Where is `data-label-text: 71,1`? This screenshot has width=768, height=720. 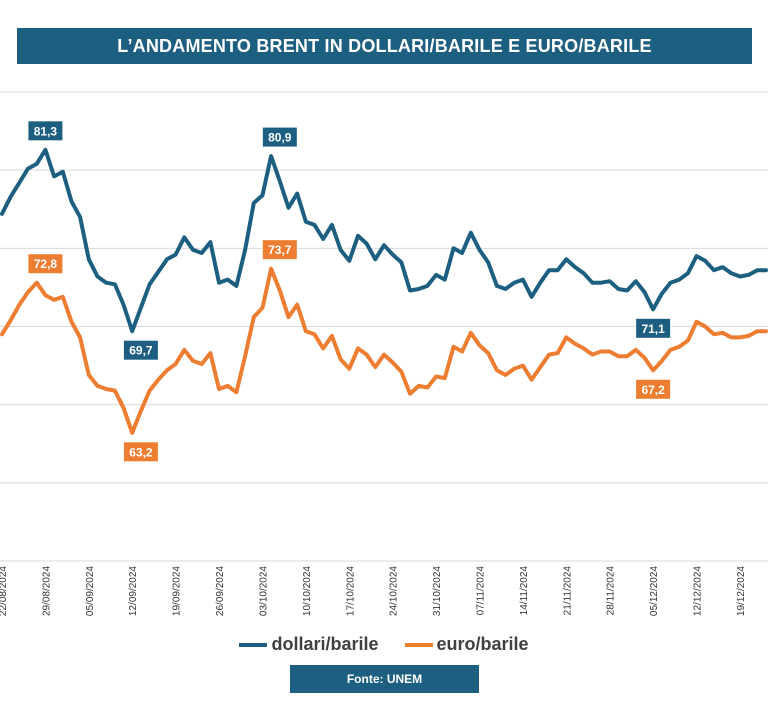
data-label-text: 71,1 is located at coordinates (653, 329).